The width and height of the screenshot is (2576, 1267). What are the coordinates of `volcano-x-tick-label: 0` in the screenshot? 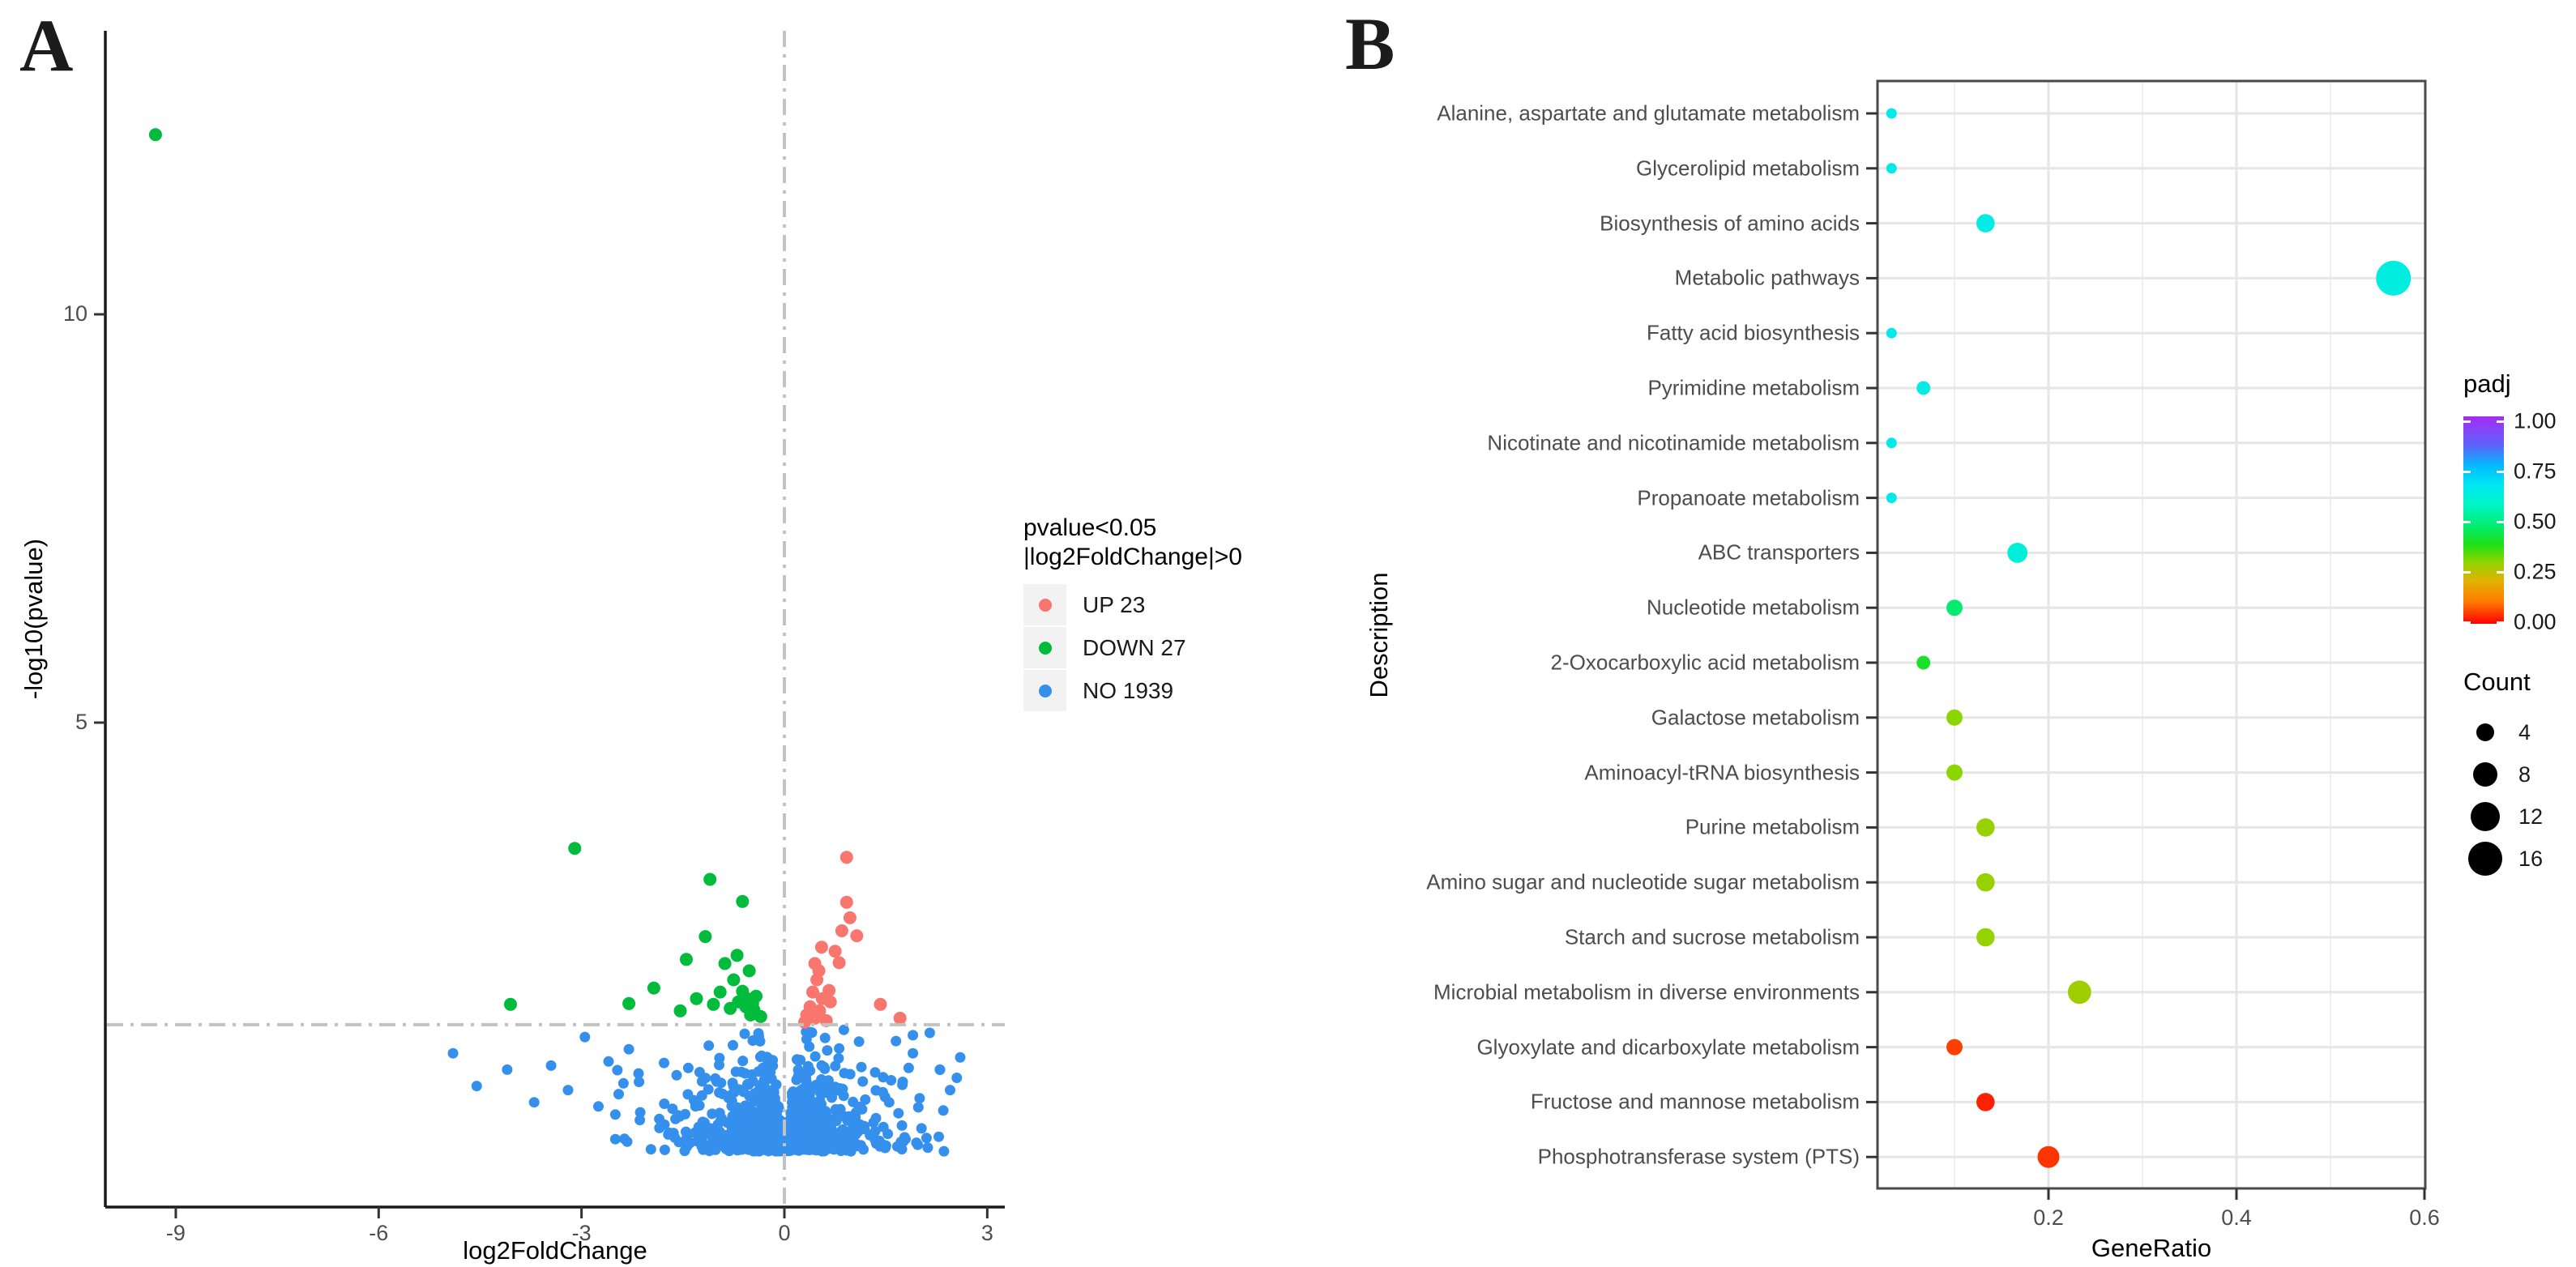 It's located at (784, 1233).